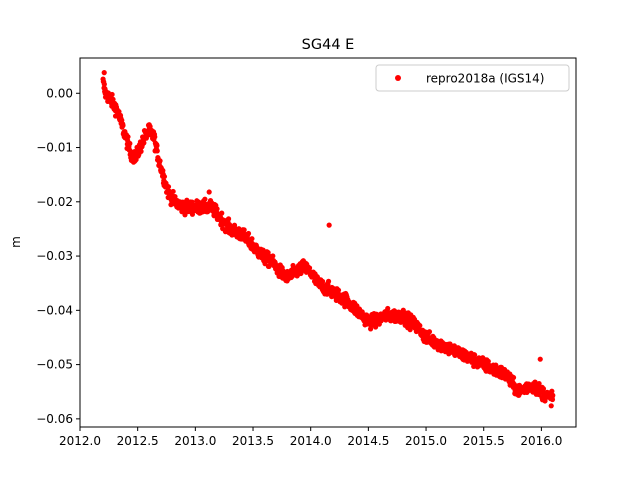 The height and width of the screenshot is (480, 640). Describe the element at coordinates (138, 441) in the screenshot. I see `x-tick-label: 2012.5` at that location.